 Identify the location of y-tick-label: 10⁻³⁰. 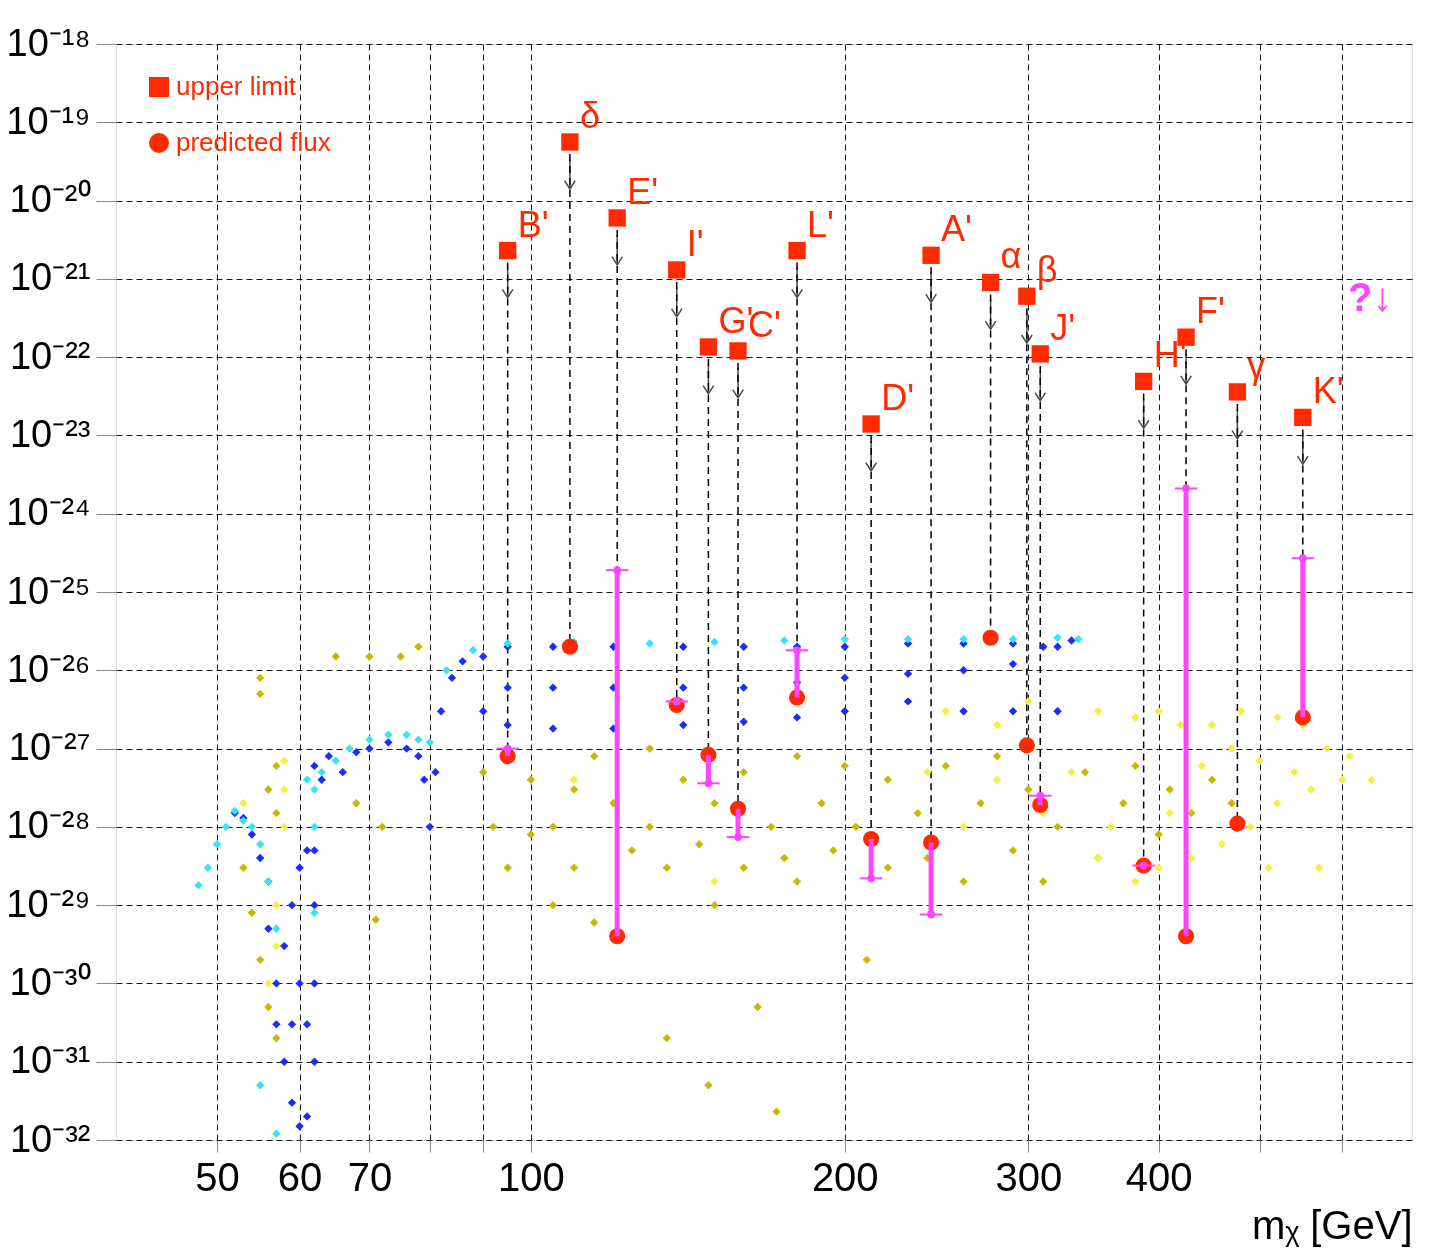
(50, 981).